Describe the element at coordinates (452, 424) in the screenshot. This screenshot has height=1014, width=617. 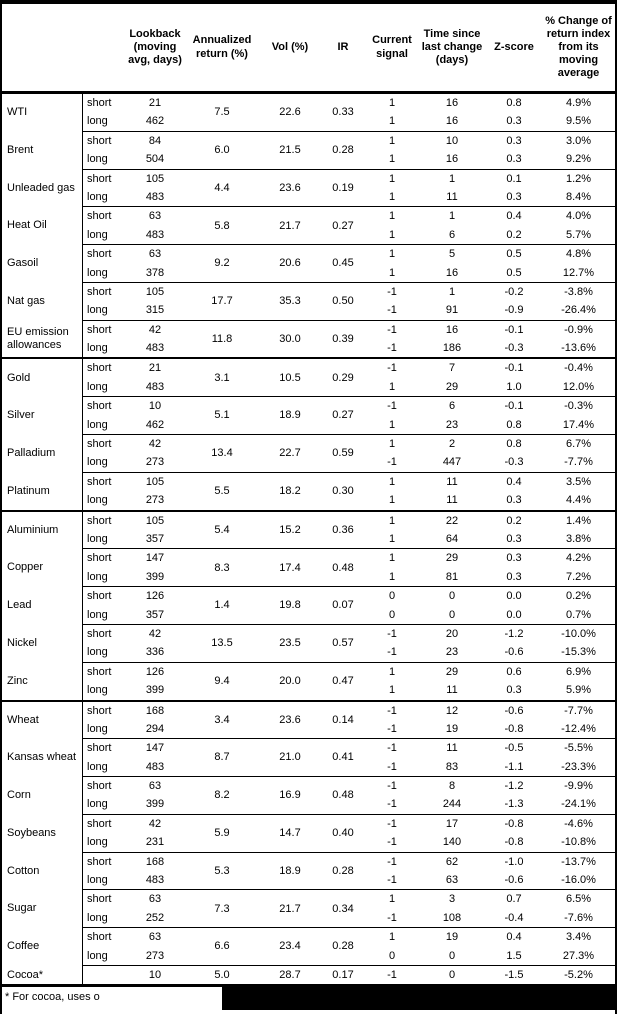
I see `time-since-value: 23` at that location.